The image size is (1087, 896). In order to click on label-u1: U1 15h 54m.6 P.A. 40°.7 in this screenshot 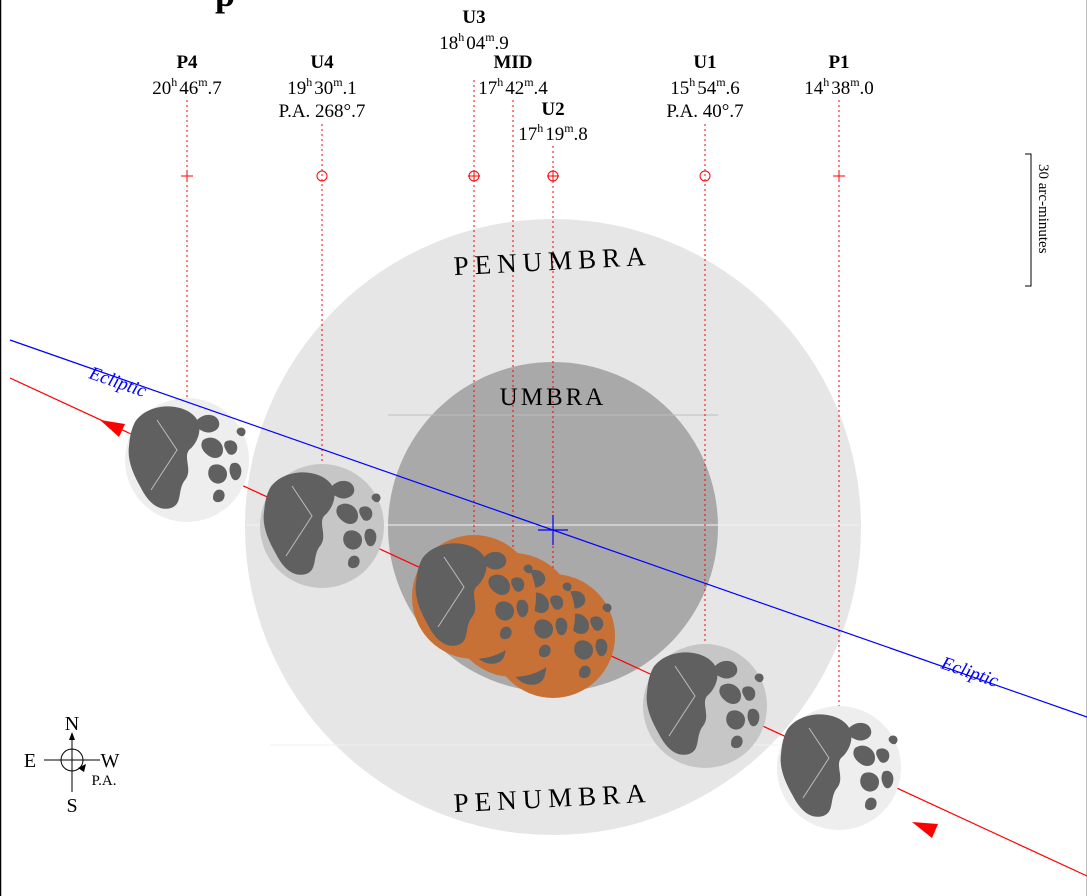, I will do `click(704, 87)`.